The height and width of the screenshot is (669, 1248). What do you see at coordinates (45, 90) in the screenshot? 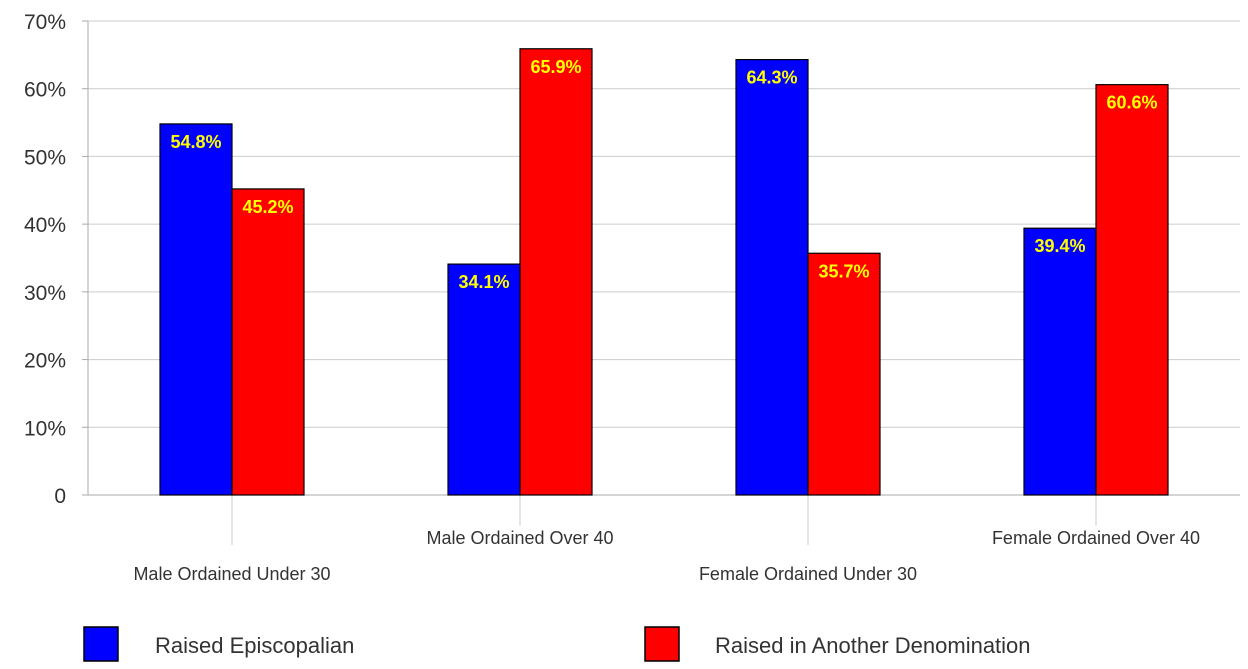
I see `y-tick-label: 60%` at bounding box center [45, 90].